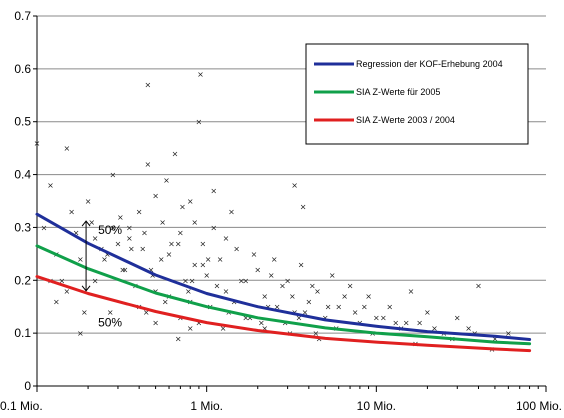 Image resolution: width=564 pixels, height=418 pixels. What do you see at coordinates (22, 333) in the screenshot?
I see `y-tick-label: 0.1` at bounding box center [22, 333].